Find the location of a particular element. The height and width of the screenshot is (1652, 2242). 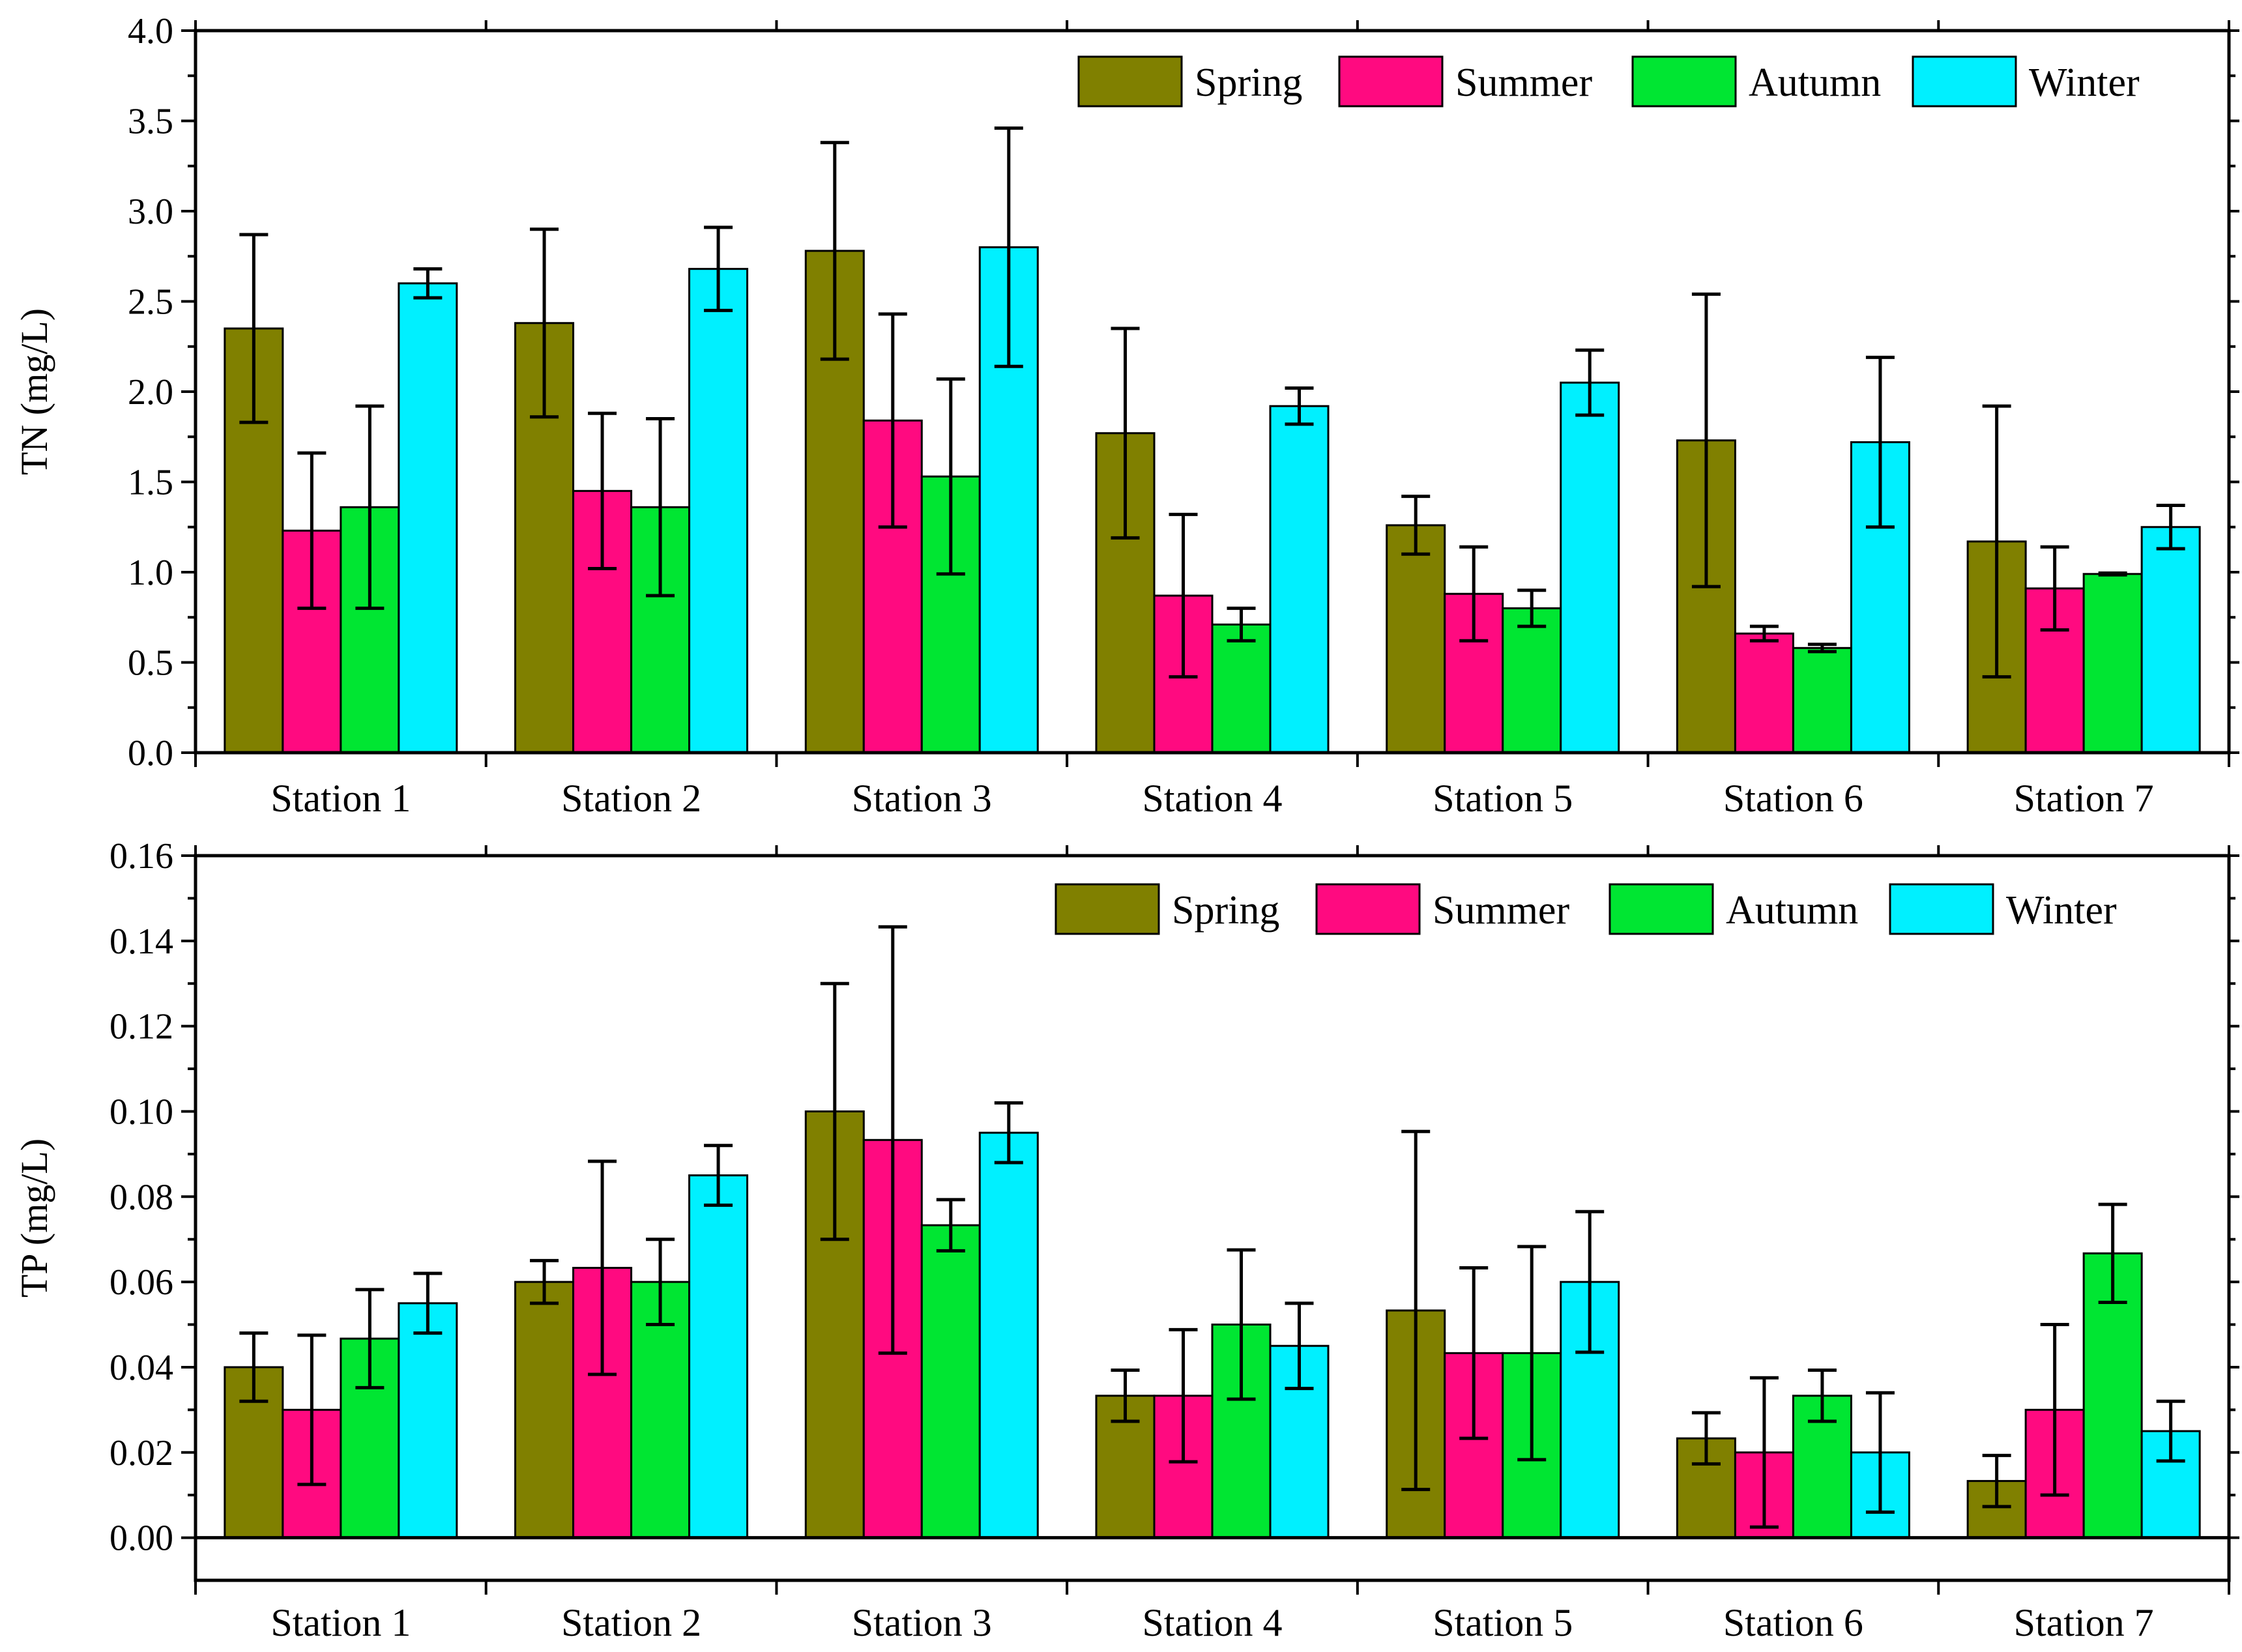

tp-legend-swatch-autumn is located at coordinates (1662, 909).